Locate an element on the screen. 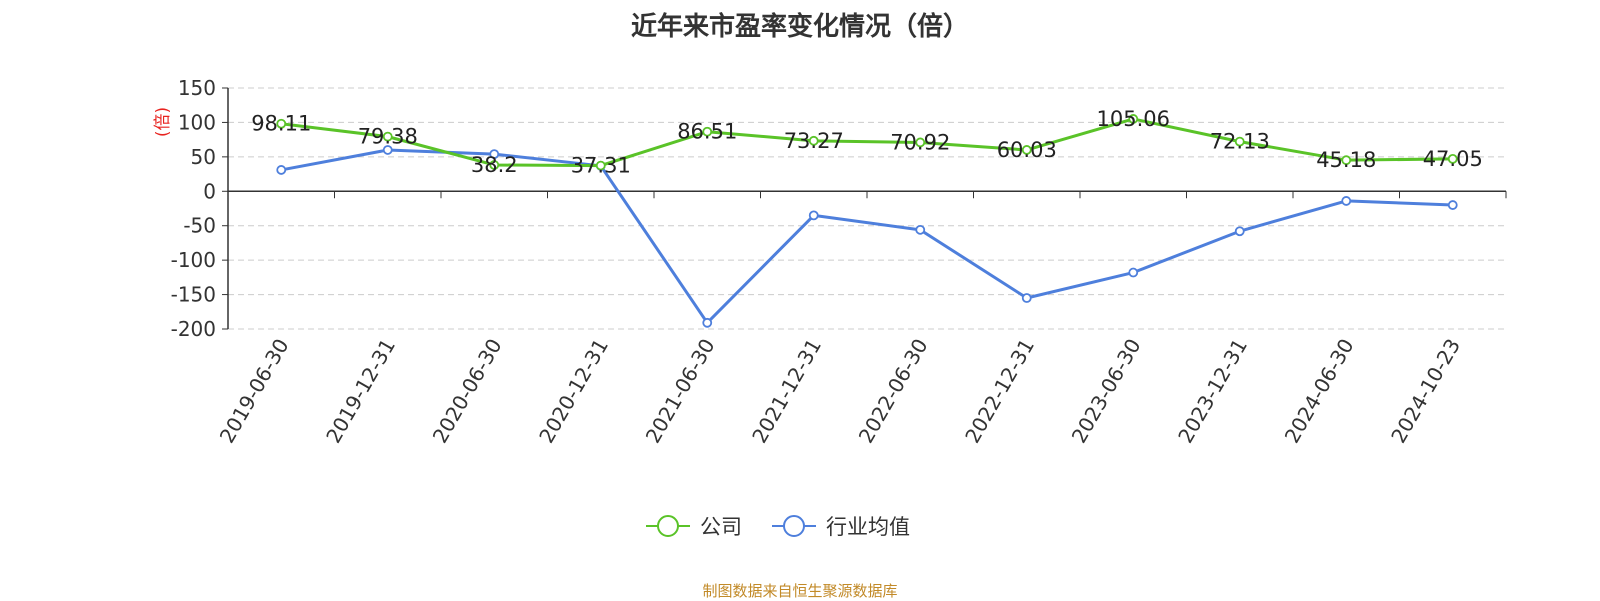 This screenshot has height=601, width=1600. data-label: 60.03 is located at coordinates (1027, 150).